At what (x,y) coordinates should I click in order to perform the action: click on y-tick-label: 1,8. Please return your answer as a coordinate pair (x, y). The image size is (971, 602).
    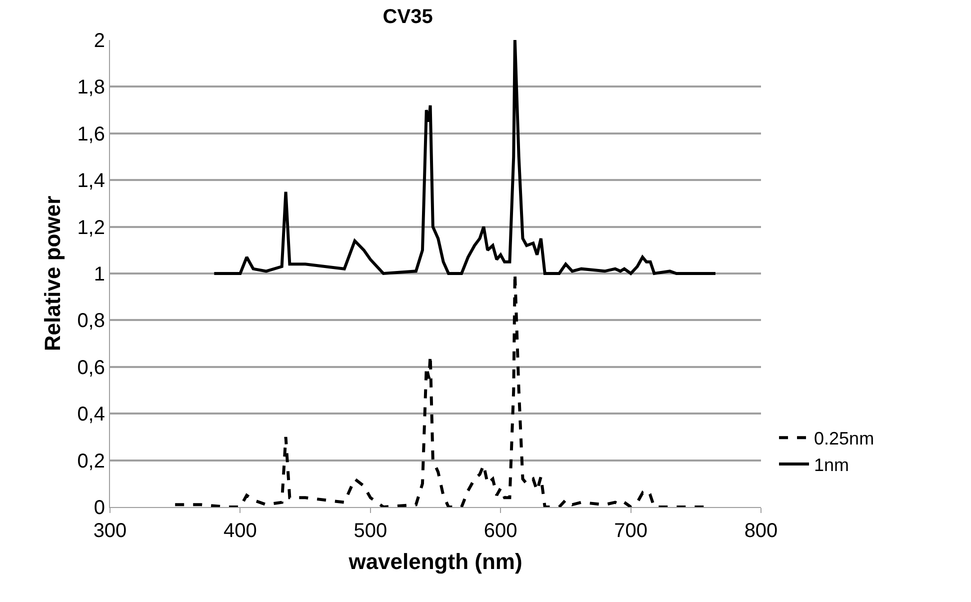
    Looking at the image, I should click on (91, 87).